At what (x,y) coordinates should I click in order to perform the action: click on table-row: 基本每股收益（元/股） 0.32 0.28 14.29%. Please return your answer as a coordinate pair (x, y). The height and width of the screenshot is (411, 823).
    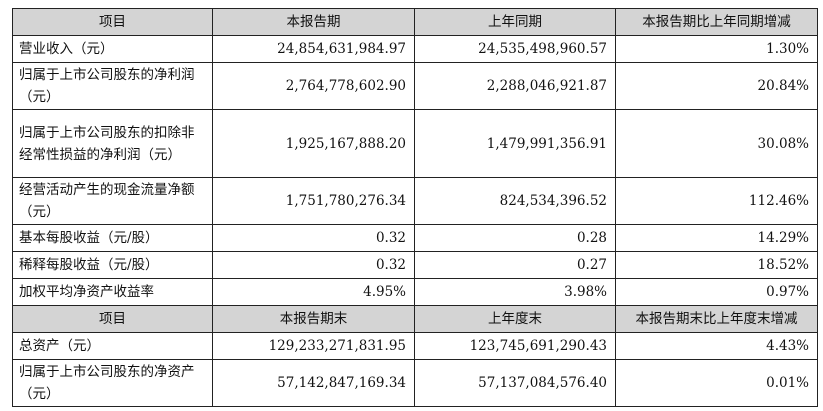
    Looking at the image, I should click on (415, 238).